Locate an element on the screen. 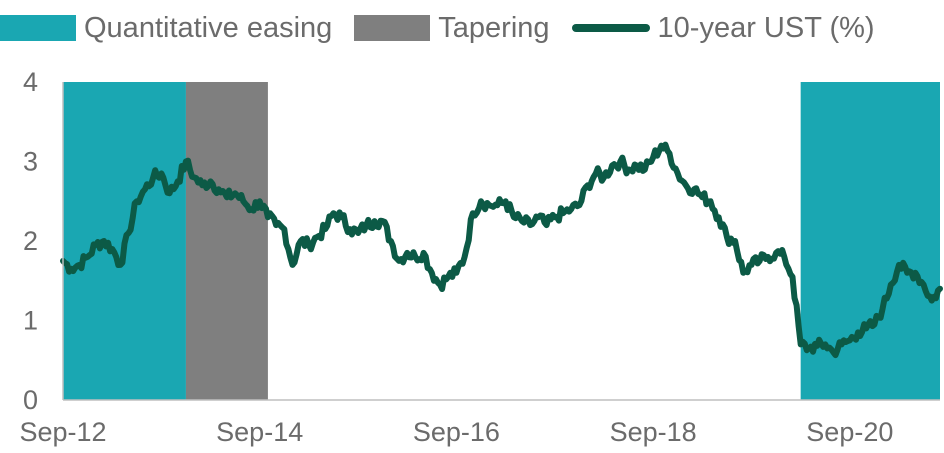 Image resolution: width=944 pixels, height=453 pixels. y-tick-label-2: 2 is located at coordinates (30, 241).